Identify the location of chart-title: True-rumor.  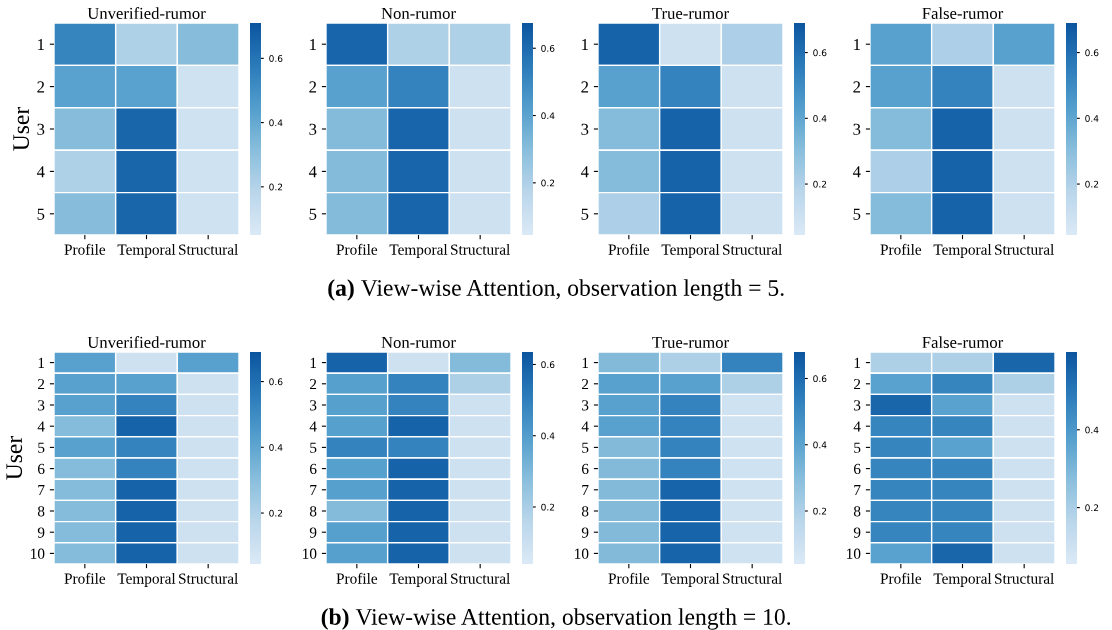
(690, 342).